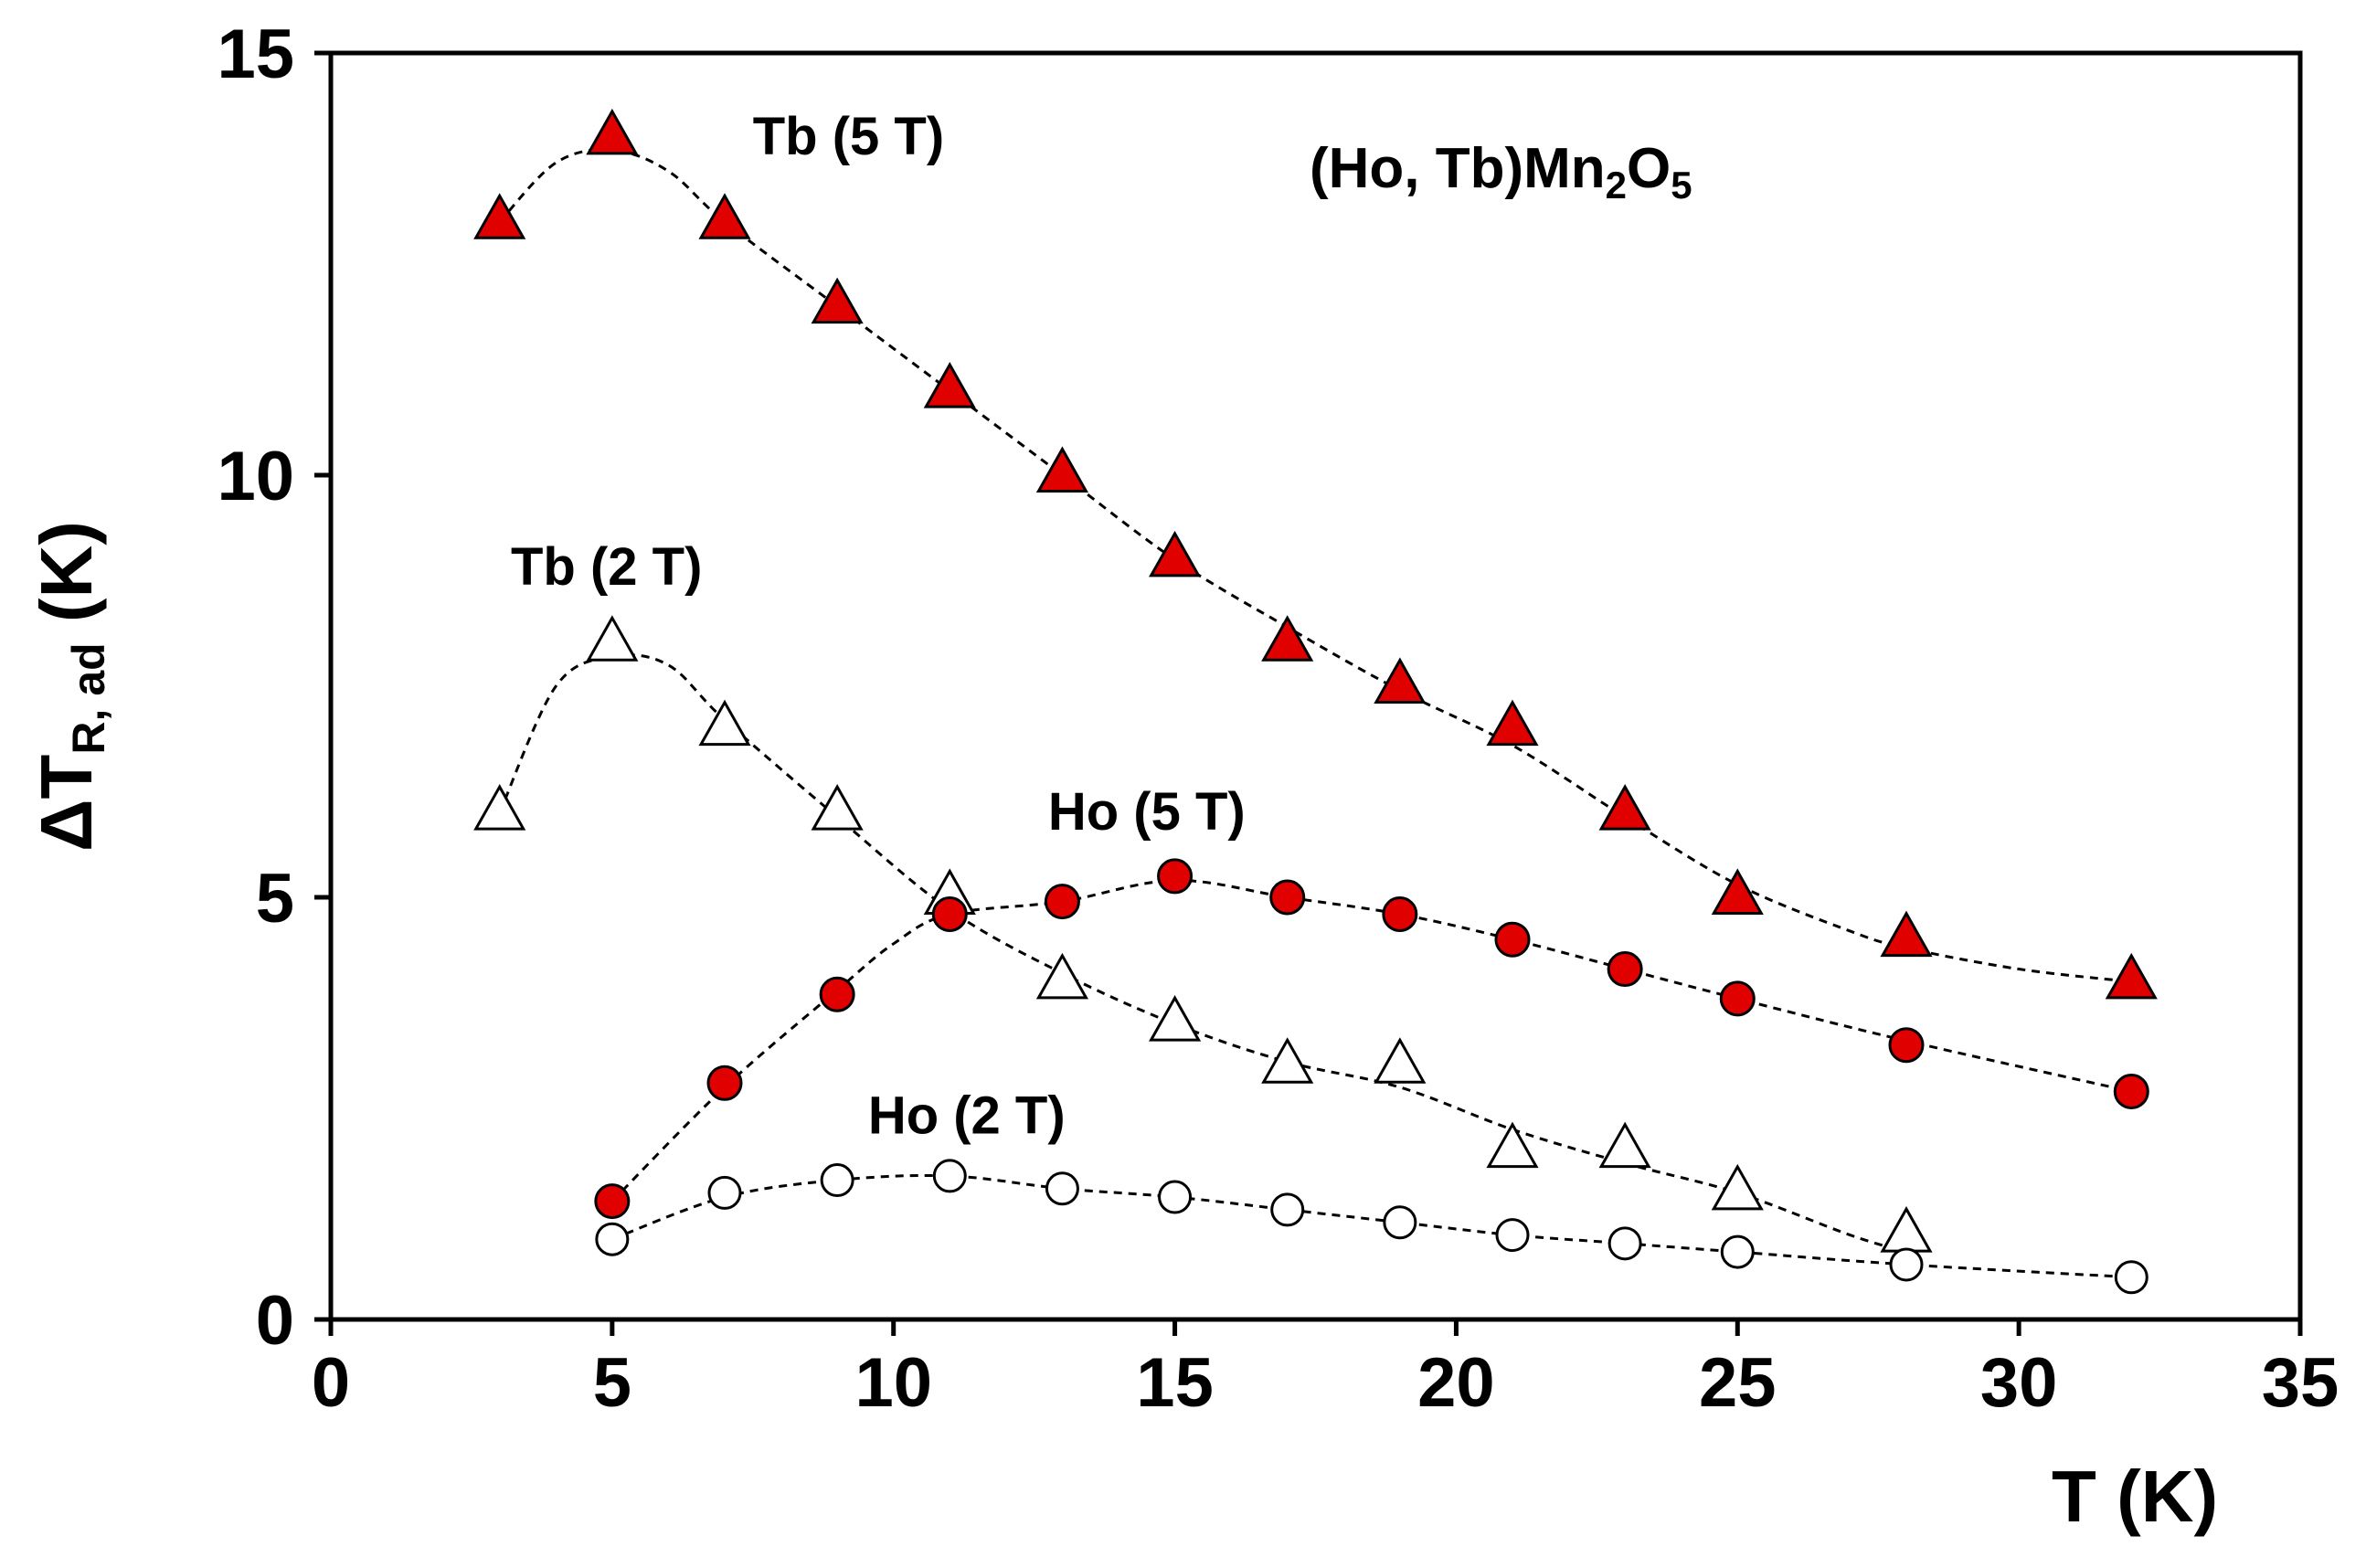 The width and height of the screenshot is (2366, 1568). Describe the element at coordinates (606, 567) in the screenshot. I see `series-label-tb-2-t: Tb (2 T)` at that location.